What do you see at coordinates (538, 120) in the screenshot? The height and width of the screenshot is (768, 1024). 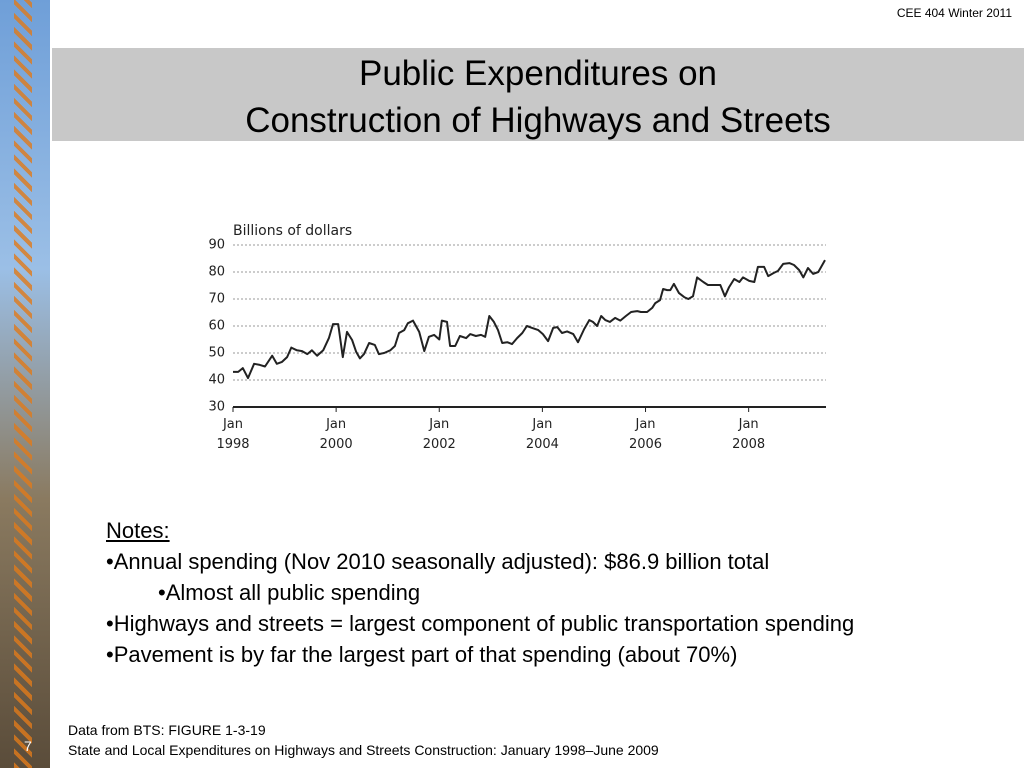 I see `title-line: Construction of Highways and Streets` at bounding box center [538, 120].